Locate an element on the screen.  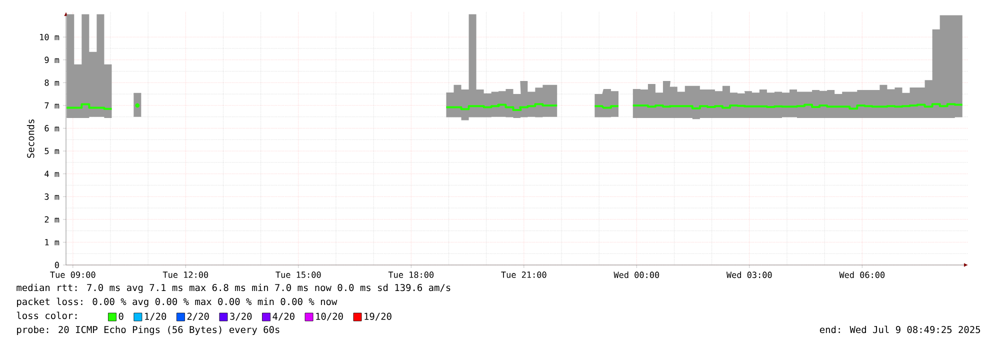
y-axis-title: Seconds is located at coordinates (30, 138).